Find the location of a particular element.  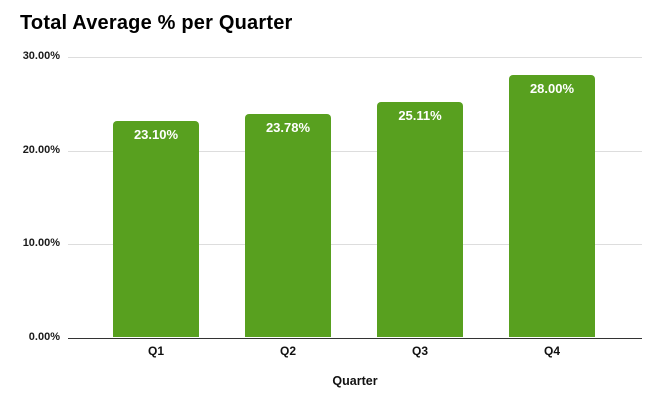

category-label: Q1 is located at coordinates (155, 351).